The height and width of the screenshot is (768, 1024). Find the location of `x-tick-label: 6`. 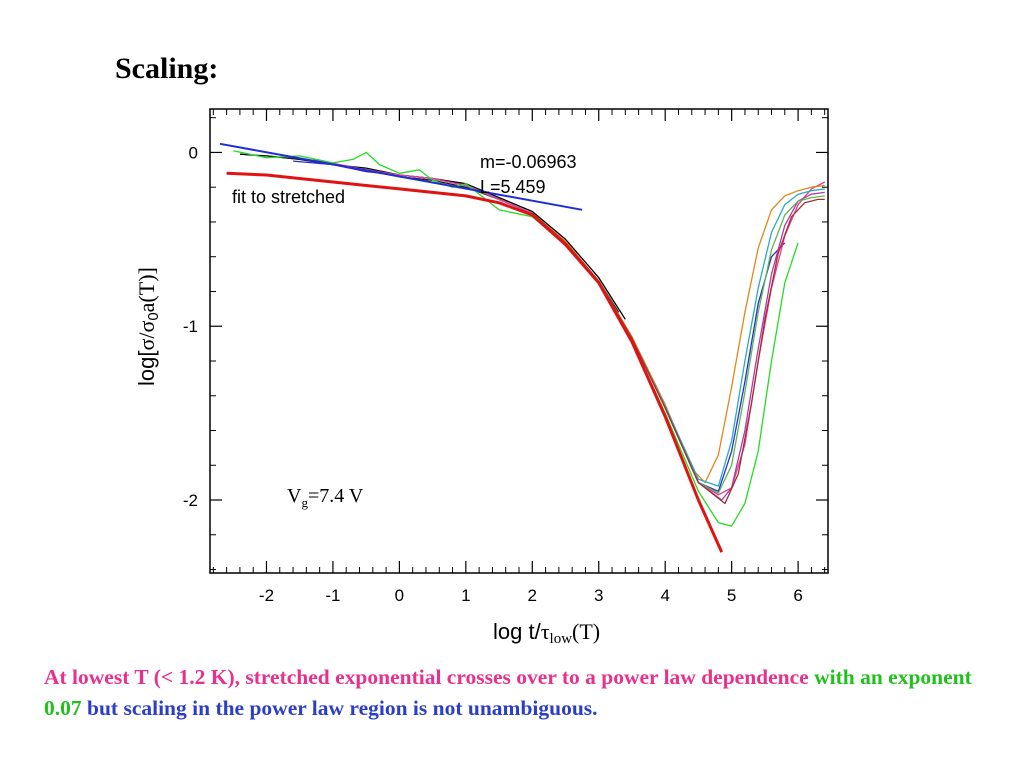

x-tick-label: 6 is located at coordinates (797, 595).